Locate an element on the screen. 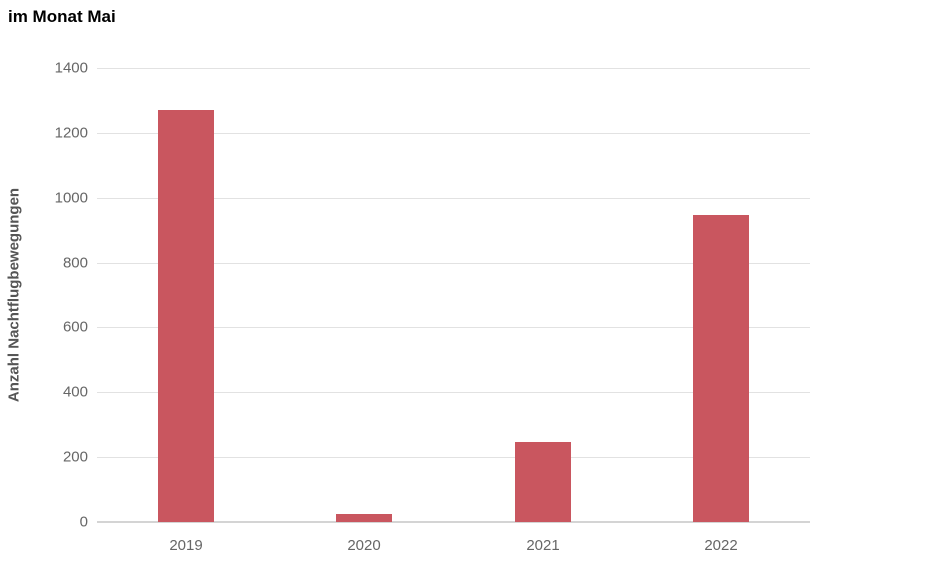 Image resolution: width=940 pixels, height=575 pixels. y-tick-label-0: 0 is located at coordinates (83, 522).